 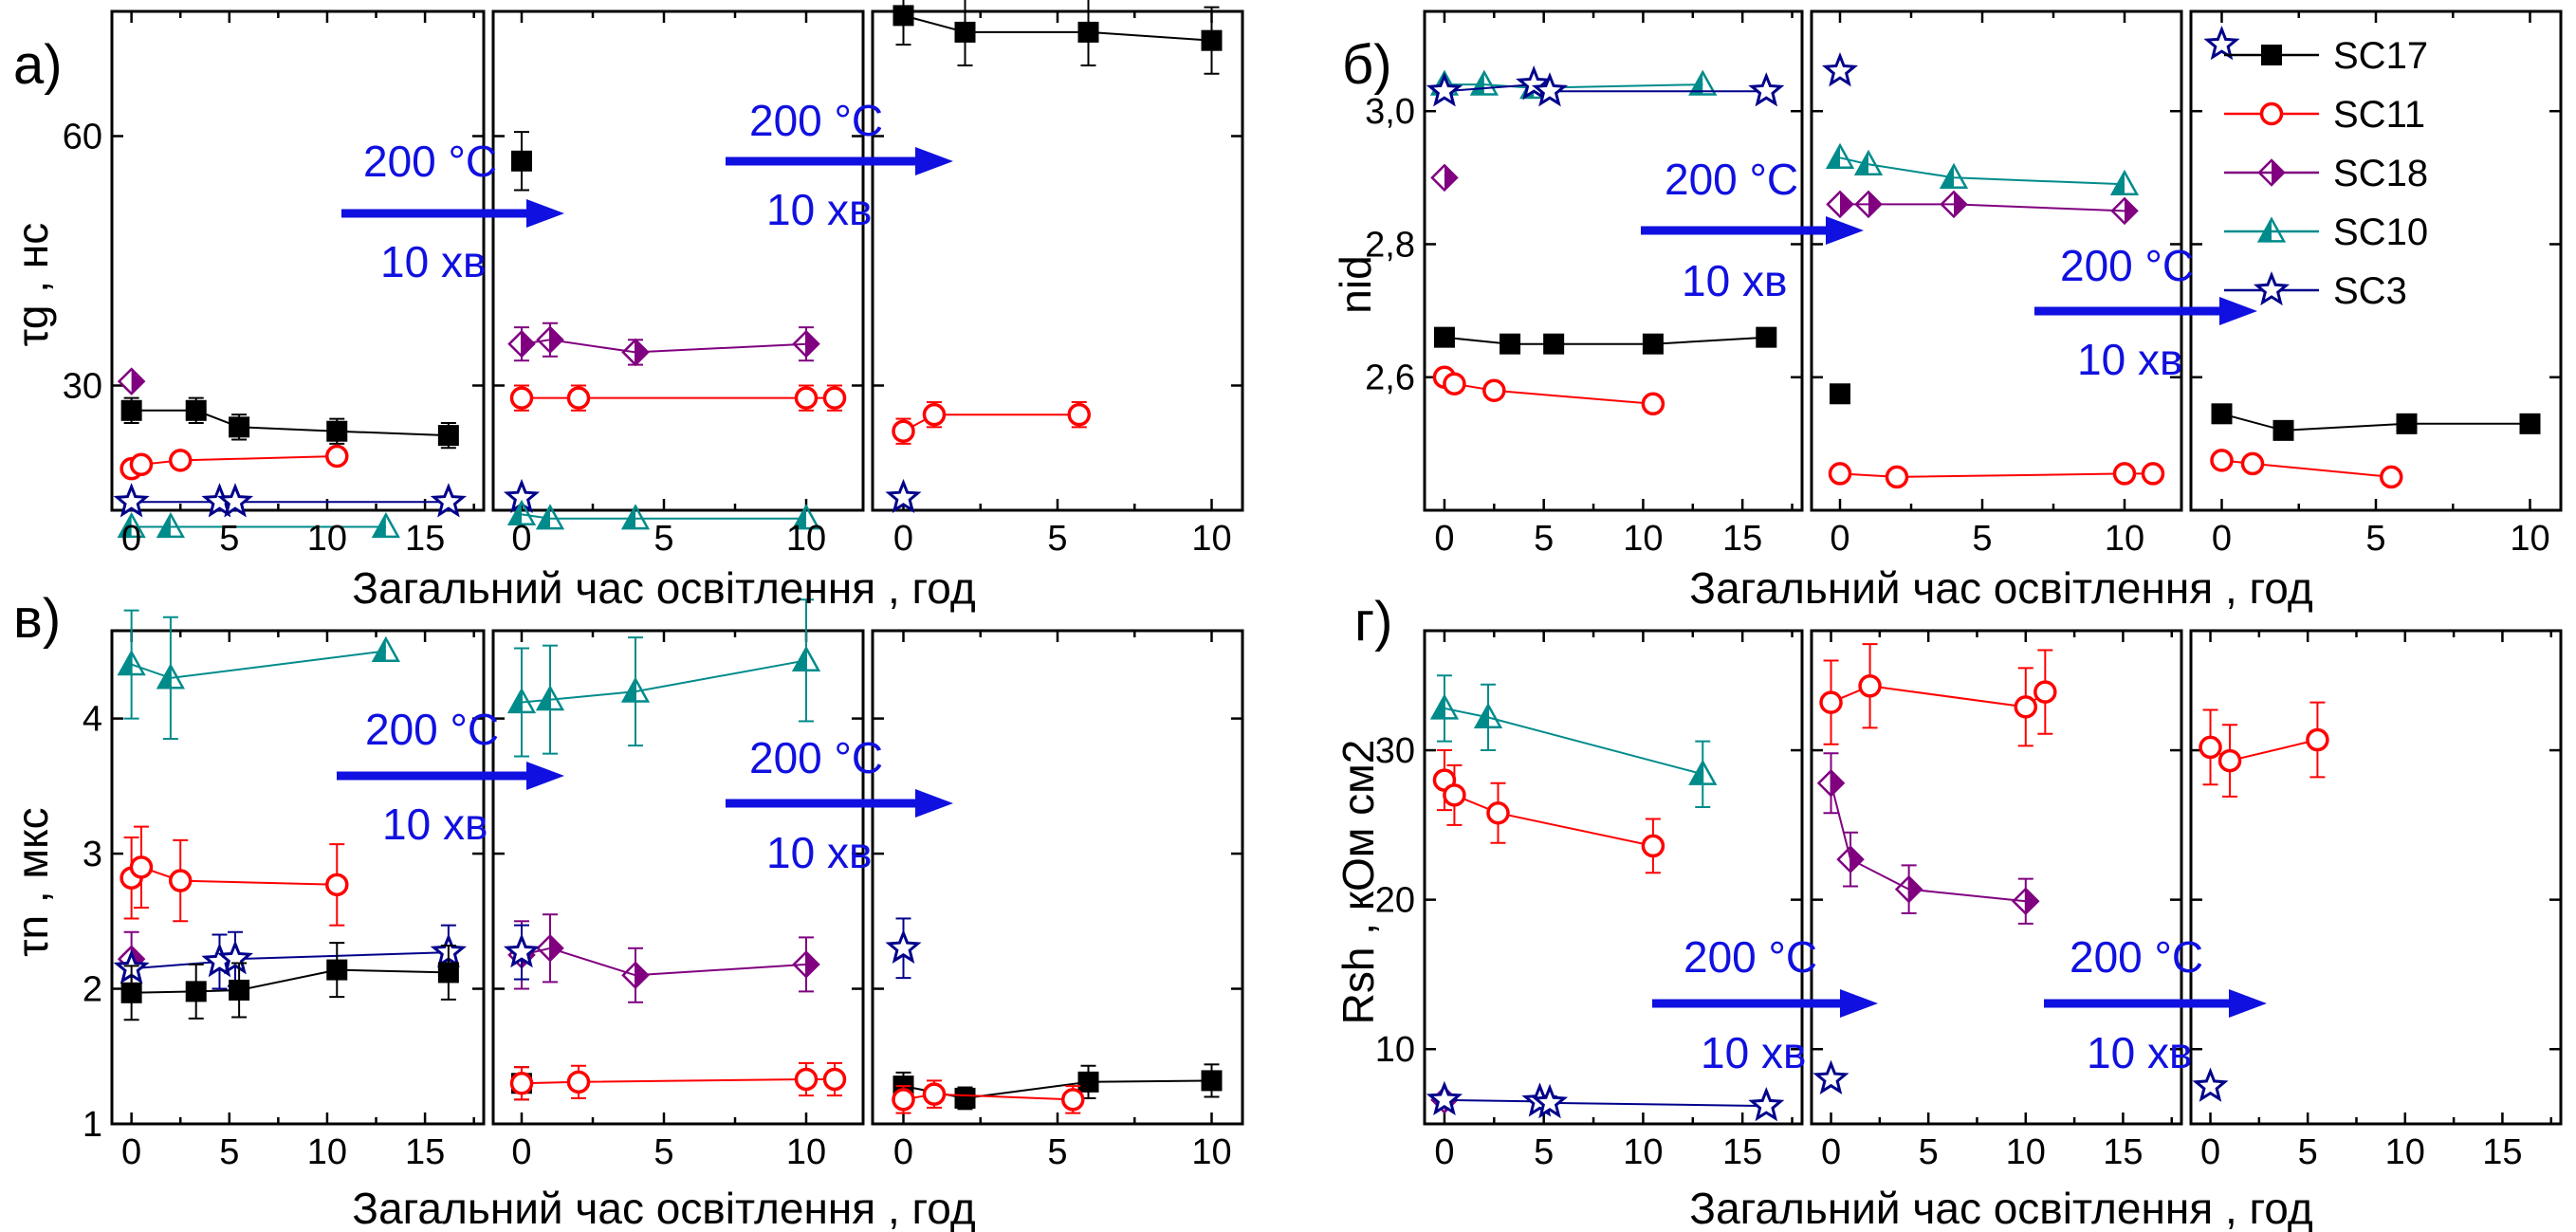 I want to click on series-line-sc17, so click(x=290, y=423).